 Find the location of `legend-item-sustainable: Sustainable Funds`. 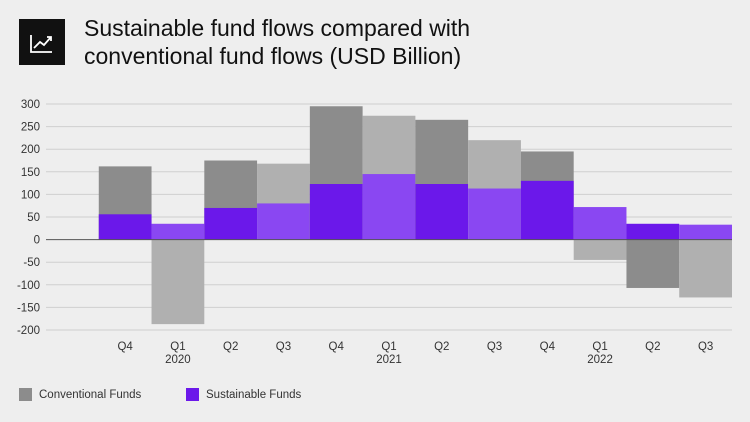

legend-item-sustainable: Sustainable Funds is located at coordinates (243, 394).